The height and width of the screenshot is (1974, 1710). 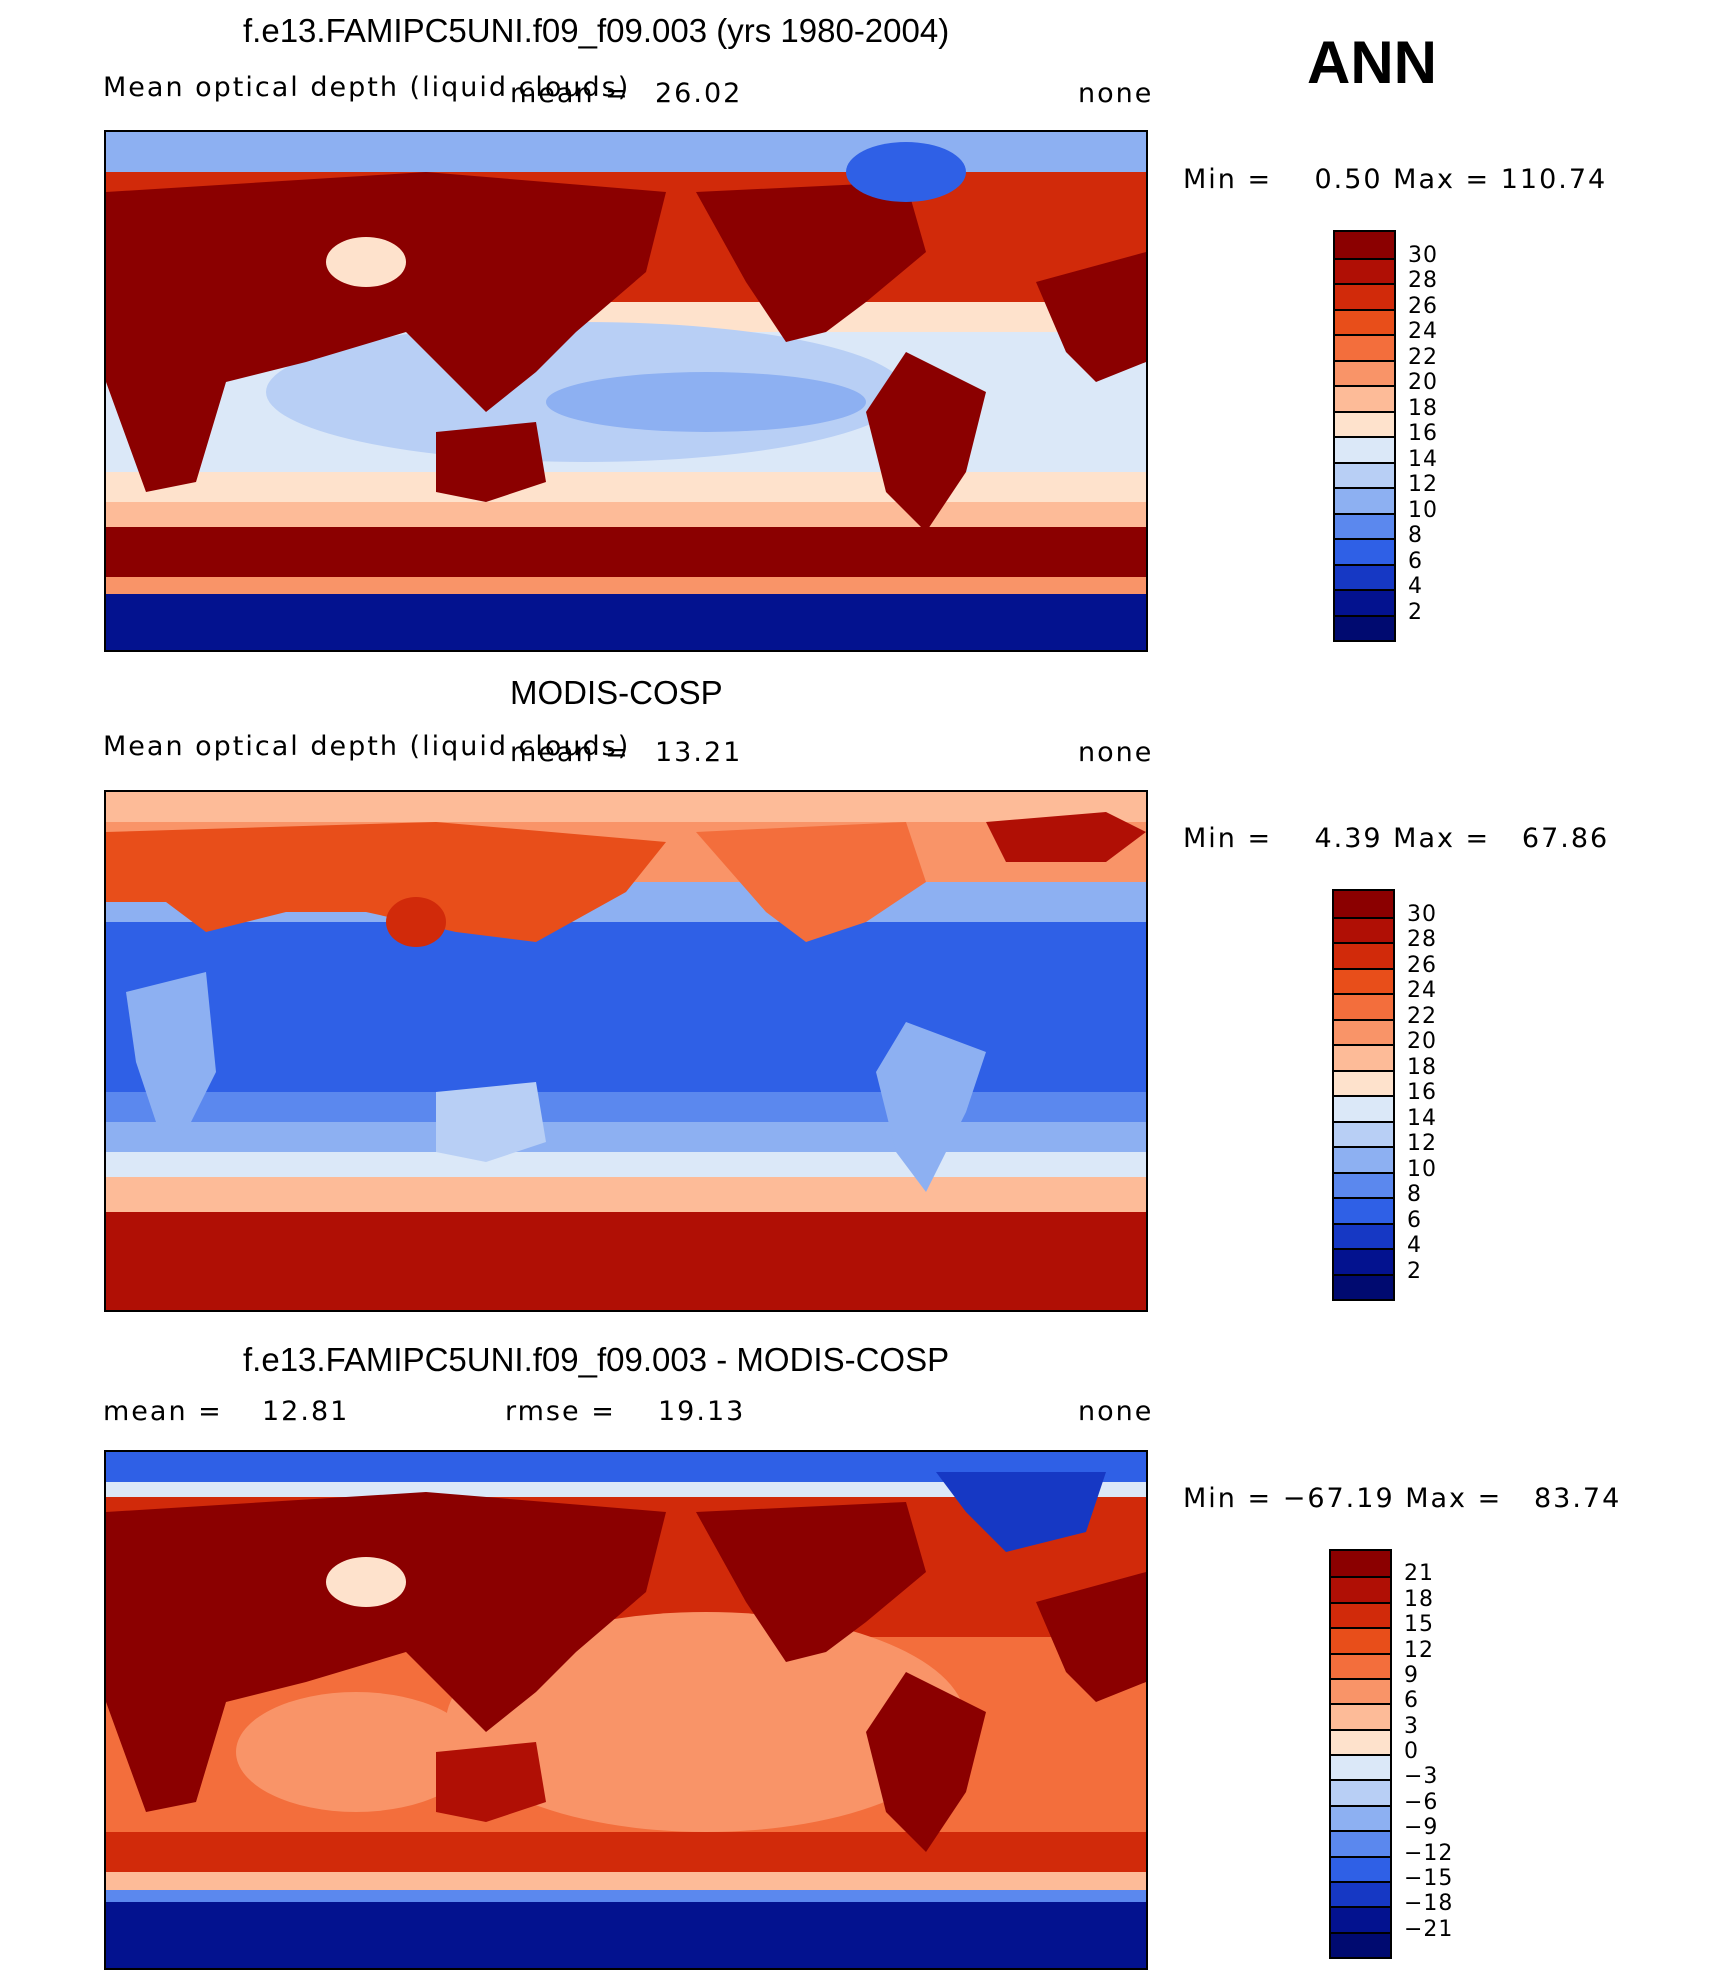 What do you see at coordinates (699, 93) in the screenshot?
I see `panel1-mean-value: 26.02` at bounding box center [699, 93].